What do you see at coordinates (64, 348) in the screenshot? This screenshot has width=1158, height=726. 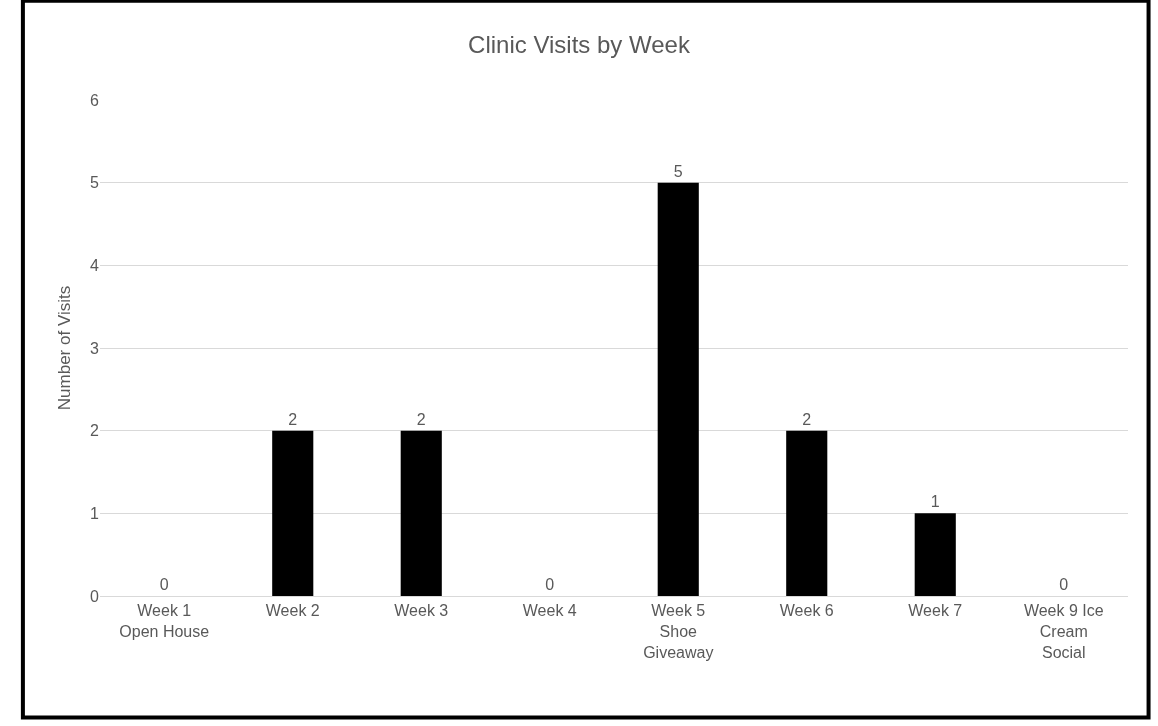 I see `y-axis-title: Number of Visits` at bounding box center [64, 348].